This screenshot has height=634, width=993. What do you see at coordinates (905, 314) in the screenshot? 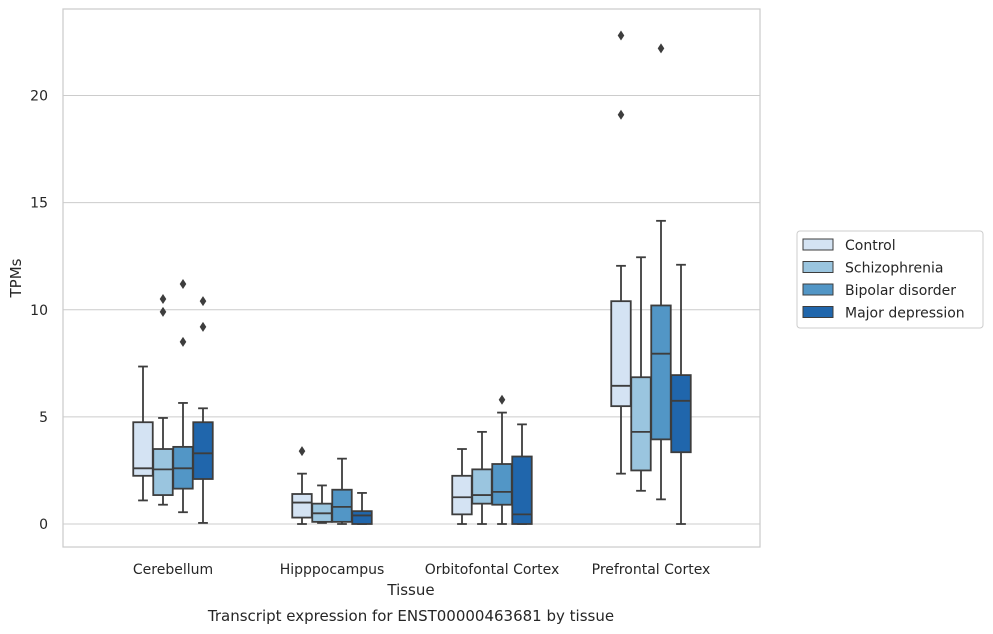
I see `legend-label: Major depression` at bounding box center [905, 314].